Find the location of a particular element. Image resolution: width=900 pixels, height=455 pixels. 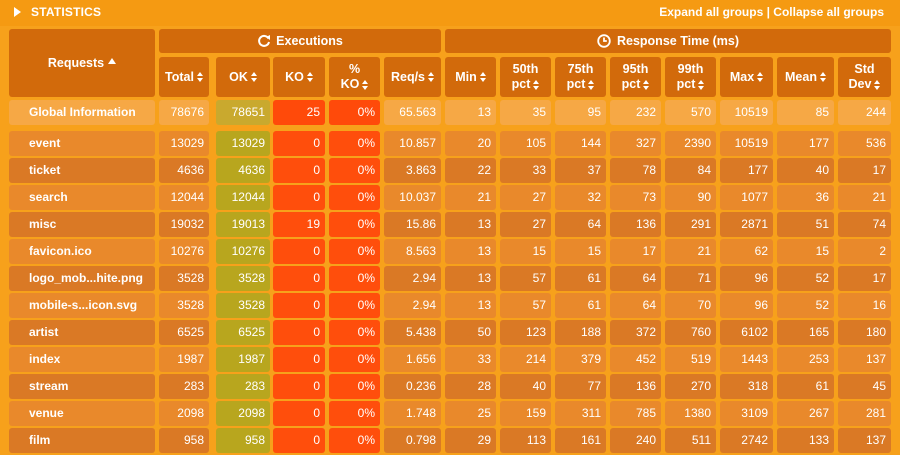

cell-p50: 33 is located at coordinates (525, 170).